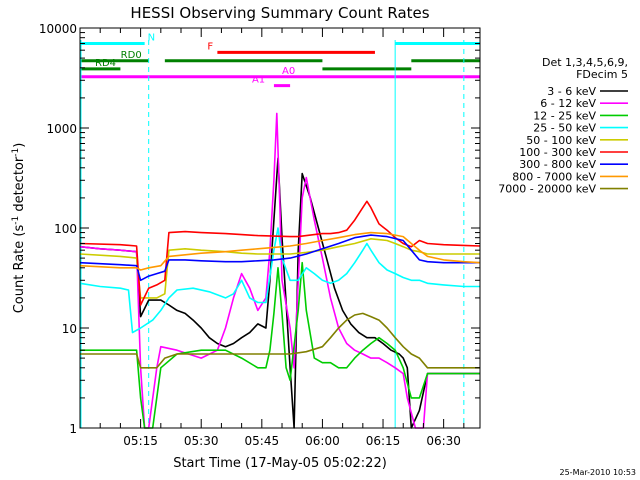 This screenshot has height=480, width=640. I want to click on state-label-rd4: RD4, so click(105, 63).